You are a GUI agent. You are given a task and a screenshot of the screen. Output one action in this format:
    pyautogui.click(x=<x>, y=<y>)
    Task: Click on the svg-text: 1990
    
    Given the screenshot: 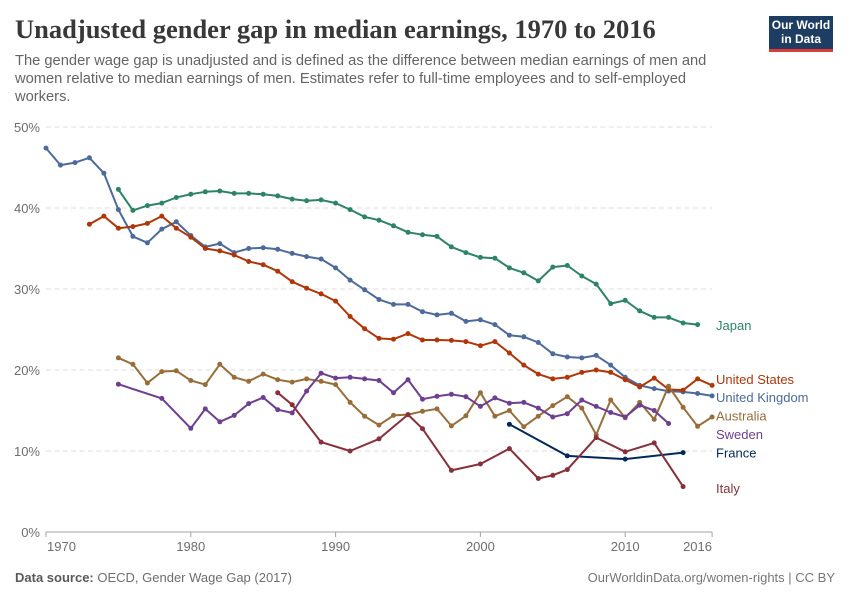 What is the action you would take?
    pyautogui.click(x=335, y=546)
    